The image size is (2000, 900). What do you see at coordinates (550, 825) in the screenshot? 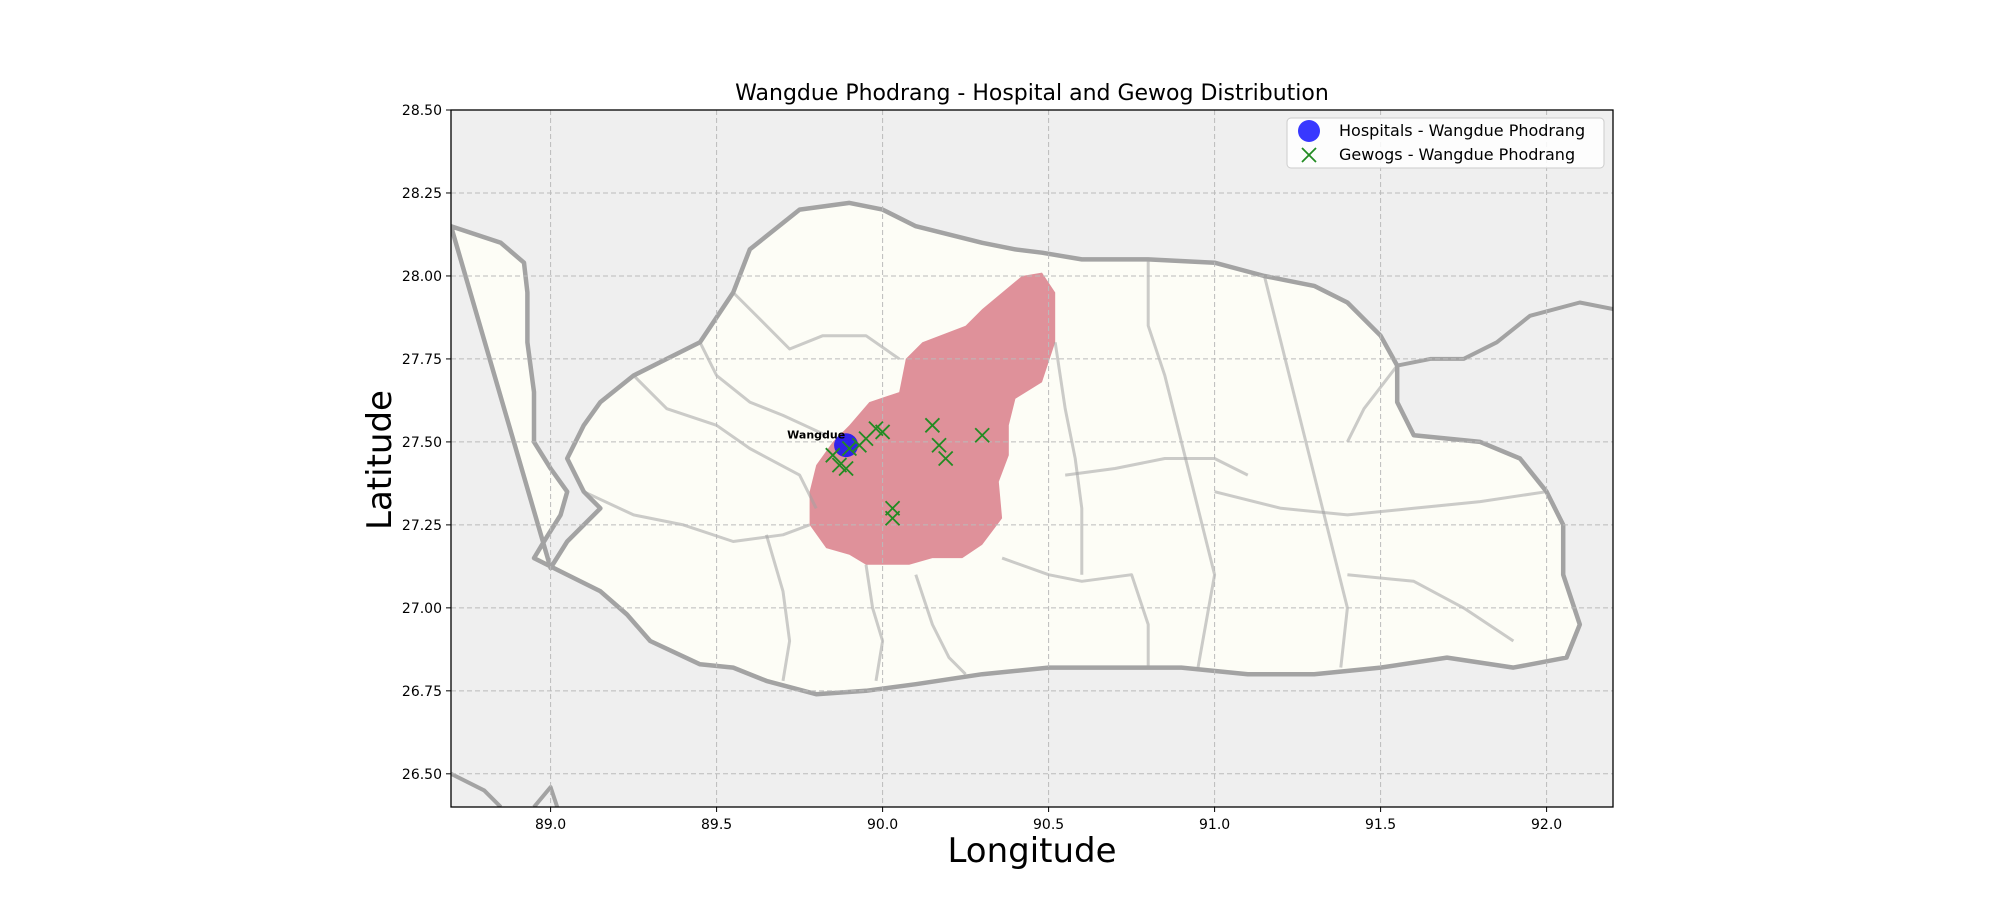
I see `x-tick-label: 89.0` at bounding box center [550, 825].